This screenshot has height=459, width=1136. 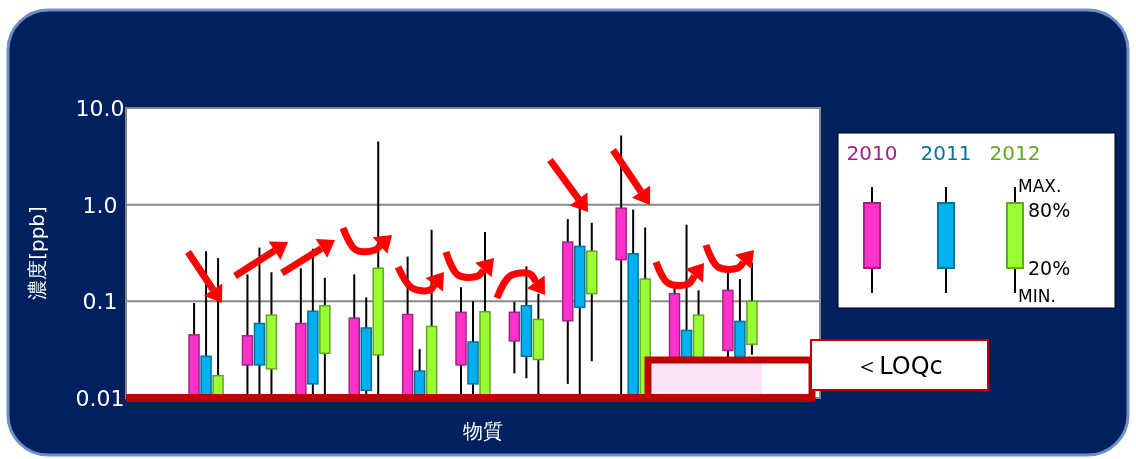 What do you see at coordinates (1037, 296) in the screenshot?
I see `text: MIN.` at bounding box center [1037, 296].